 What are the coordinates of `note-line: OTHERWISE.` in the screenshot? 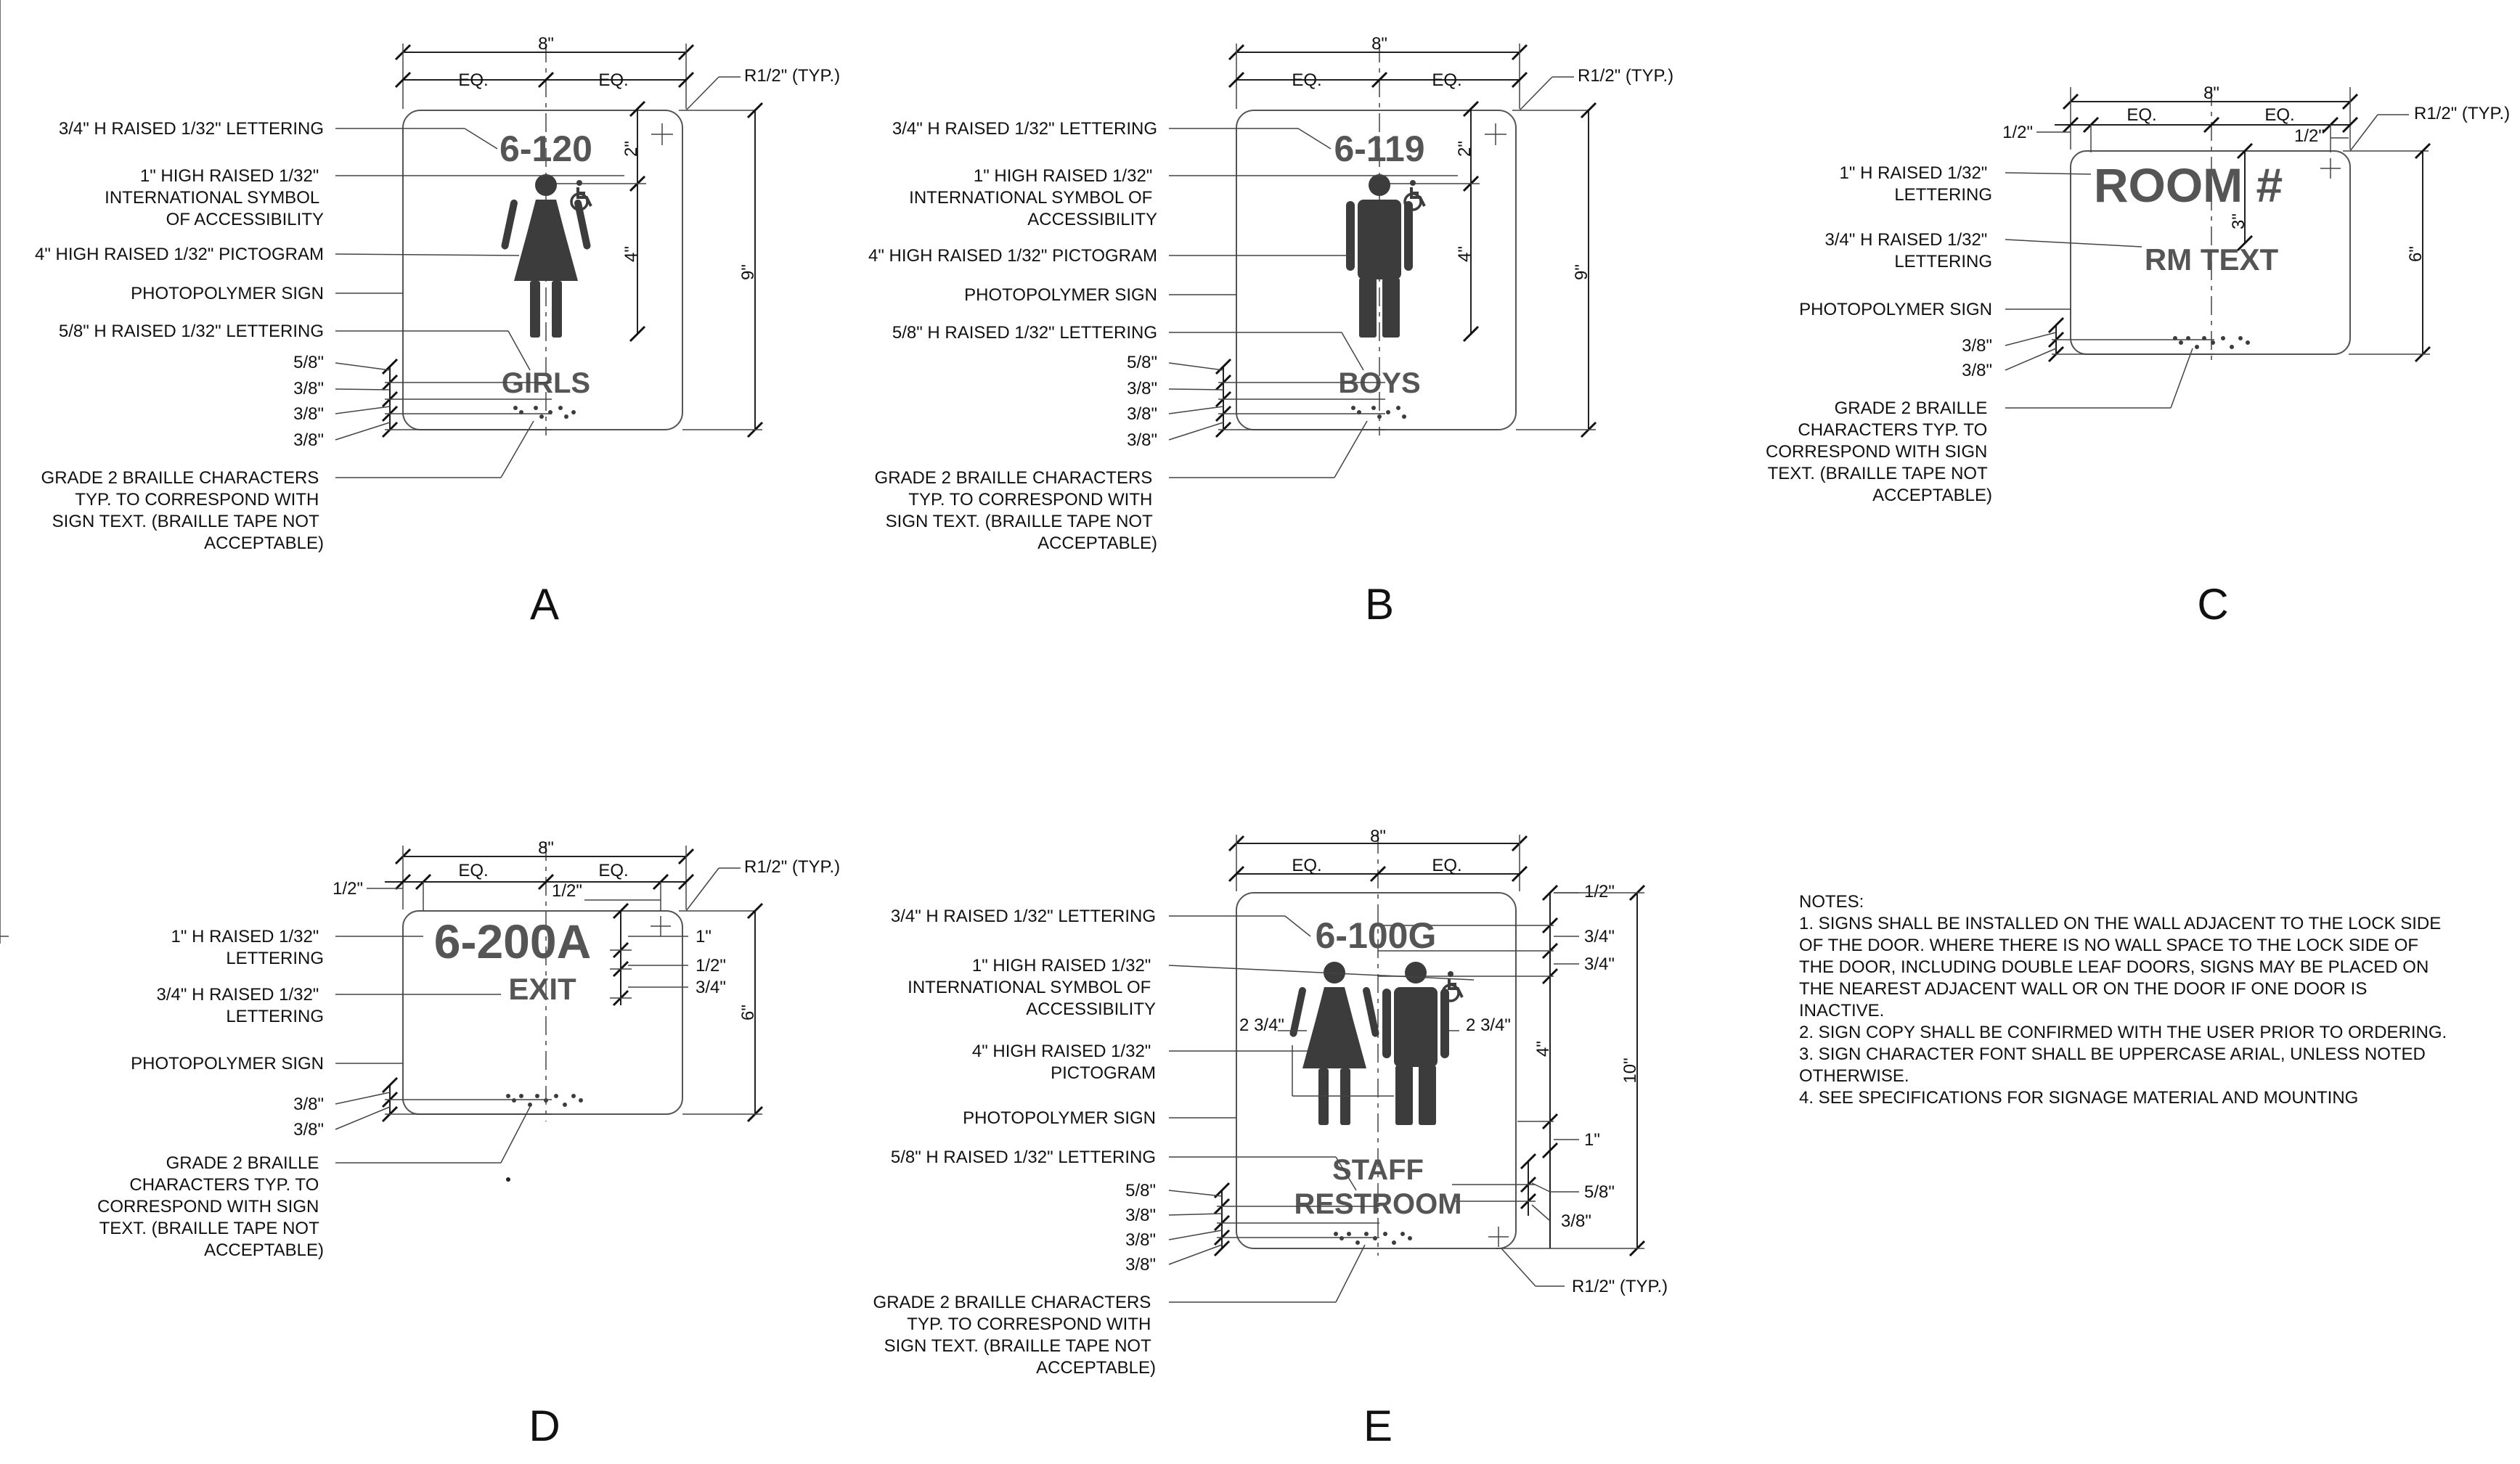 It's located at (1854, 1076).